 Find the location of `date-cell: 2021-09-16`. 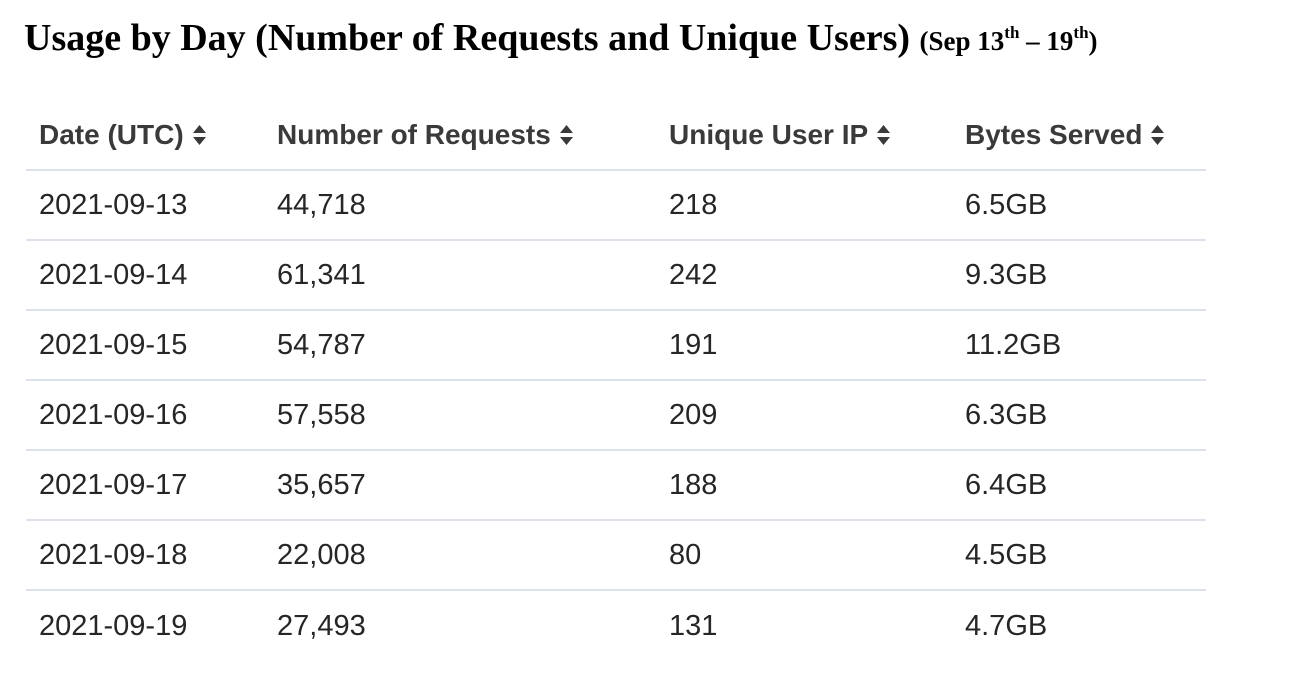

date-cell: 2021-09-16 is located at coordinates (113, 414).